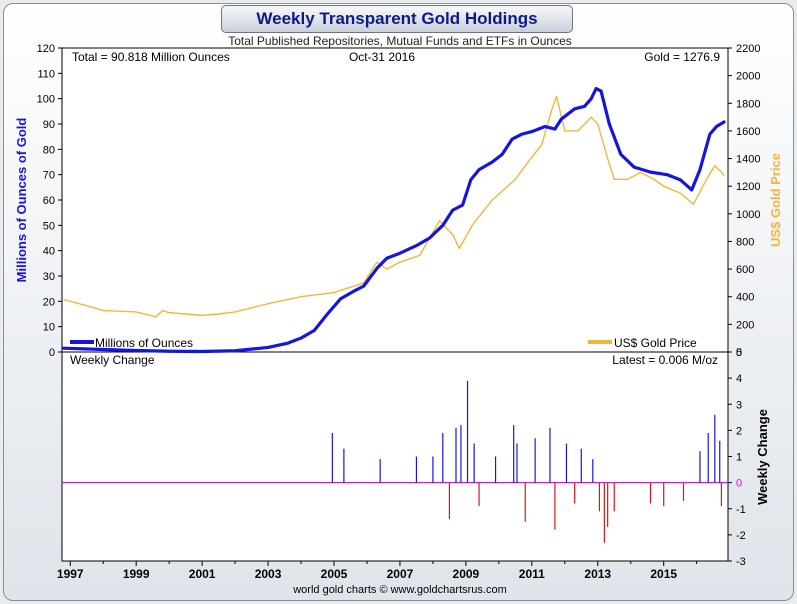  I want to click on y-tick-label-holdings: 110, so click(46, 74).